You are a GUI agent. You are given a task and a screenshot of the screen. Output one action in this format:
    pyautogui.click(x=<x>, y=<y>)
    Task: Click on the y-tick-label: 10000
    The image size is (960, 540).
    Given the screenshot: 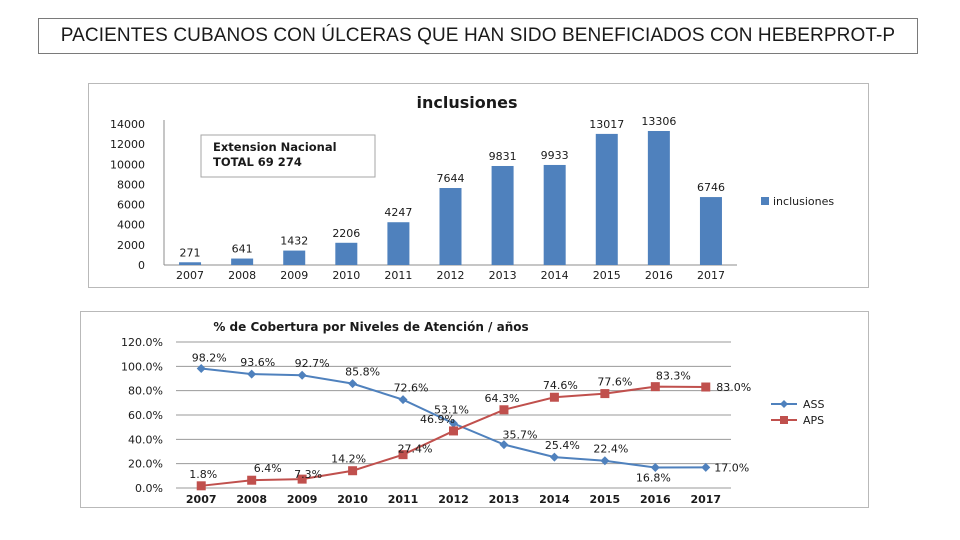 What is the action you would take?
    pyautogui.click(x=127, y=164)
    